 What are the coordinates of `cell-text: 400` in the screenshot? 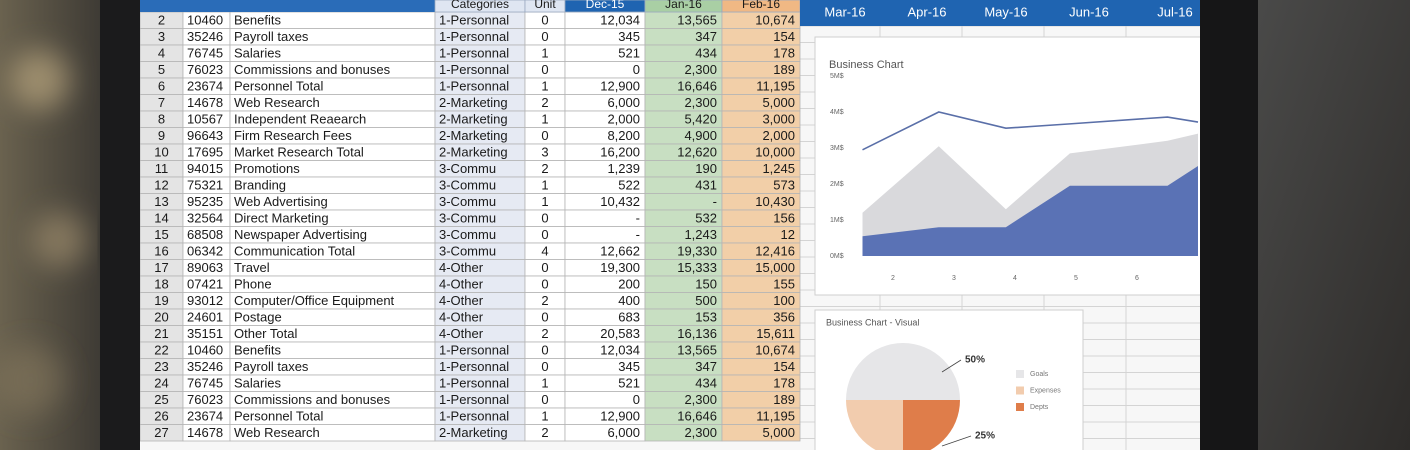 It's located at (629, 300).